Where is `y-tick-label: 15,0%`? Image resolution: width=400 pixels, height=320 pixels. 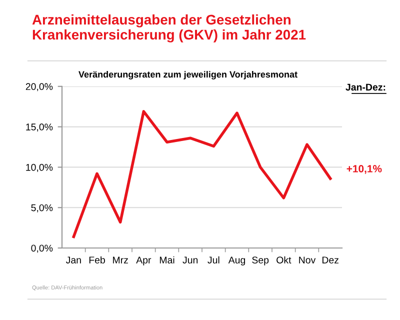 y-tick-label: 15,0% is located at coordinates (39, 128).